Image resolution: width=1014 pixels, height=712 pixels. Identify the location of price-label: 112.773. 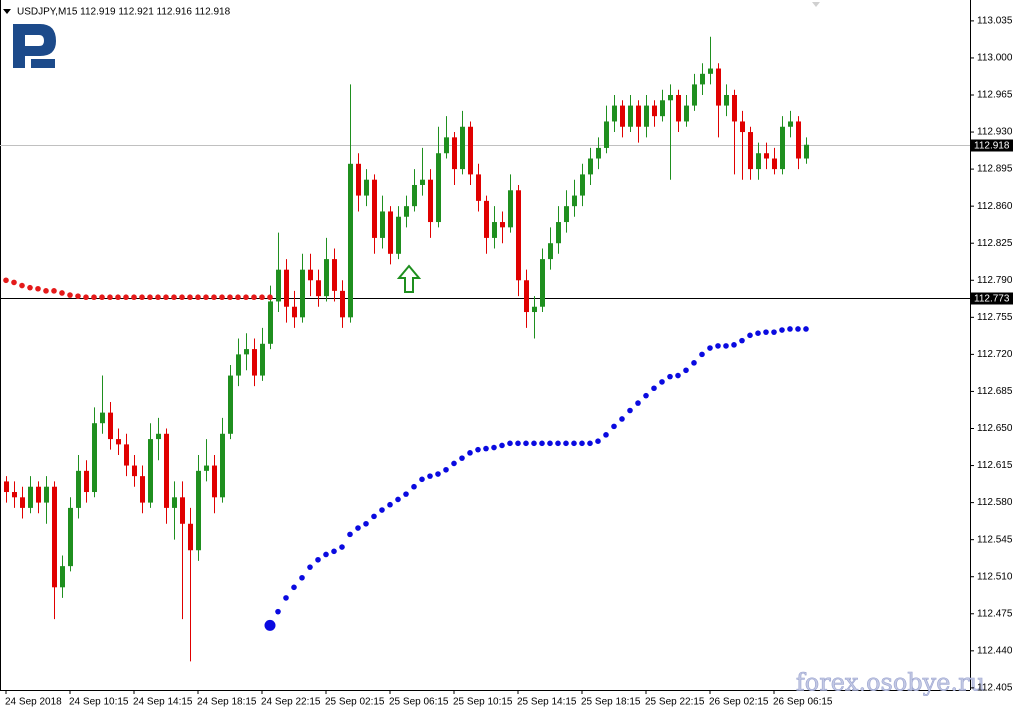
(992, 299).